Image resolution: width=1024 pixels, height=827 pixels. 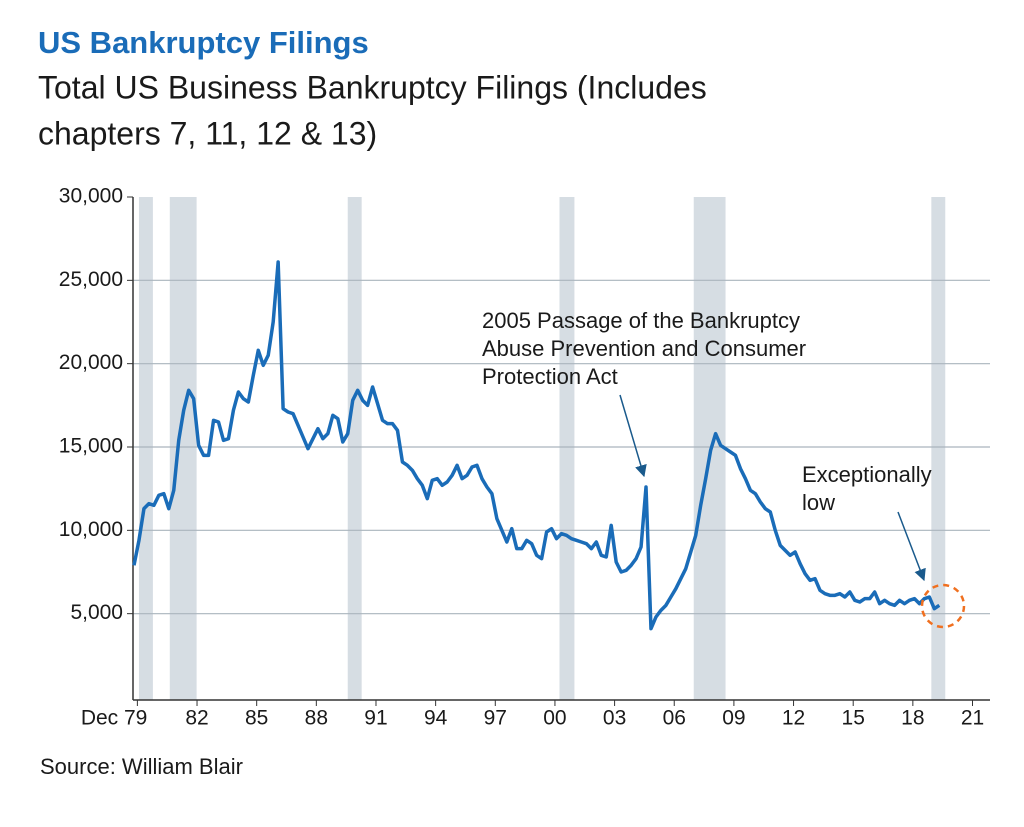 What do you see at coordinates (256, 718) in the screenshot?
I see `x-tick-label: 85` at bounding box center [256, 718].